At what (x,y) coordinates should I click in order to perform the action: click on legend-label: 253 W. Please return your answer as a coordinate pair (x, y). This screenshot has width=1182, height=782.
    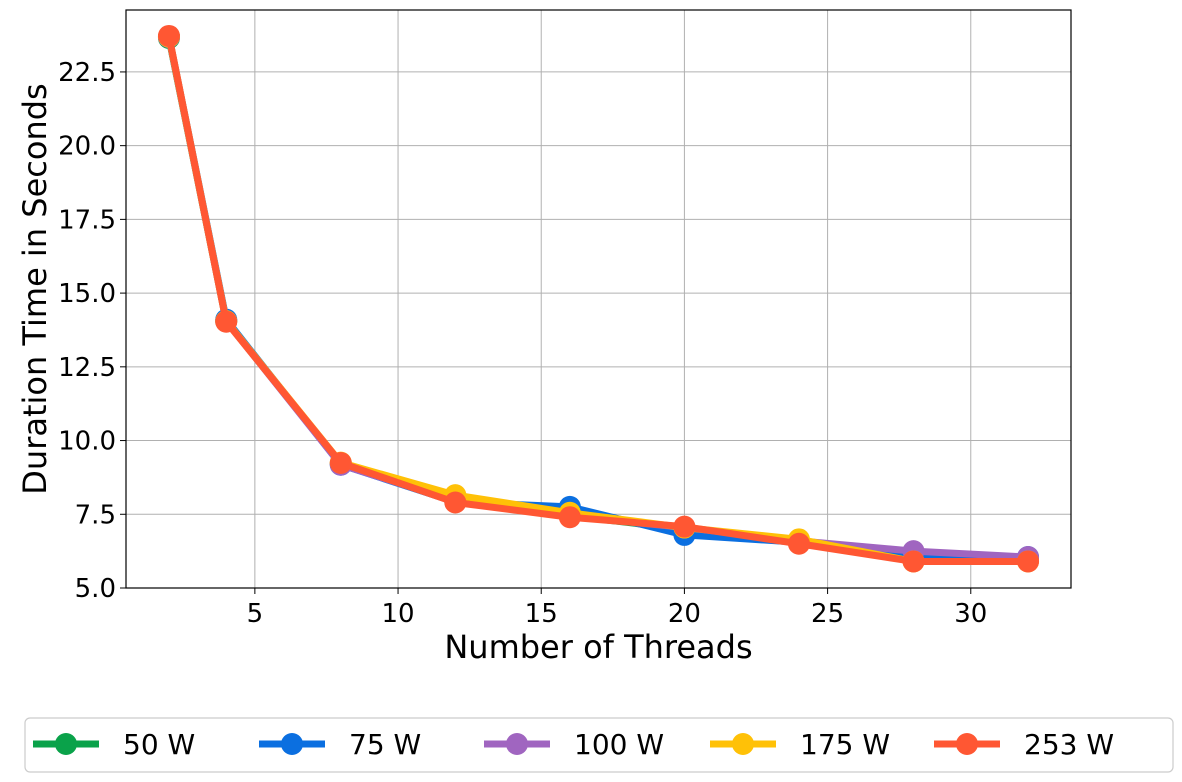
    Looking at the image, I should click on (1069, 744).